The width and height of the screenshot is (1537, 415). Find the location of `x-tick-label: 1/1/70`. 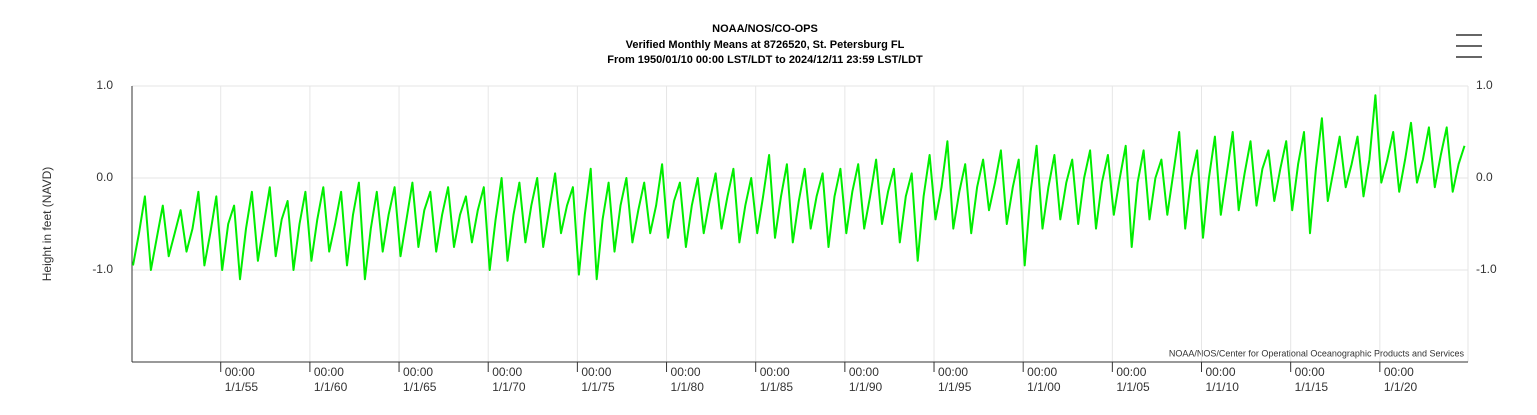

x-tick-label: 1/1/70 is located at coordinates (509, 387).